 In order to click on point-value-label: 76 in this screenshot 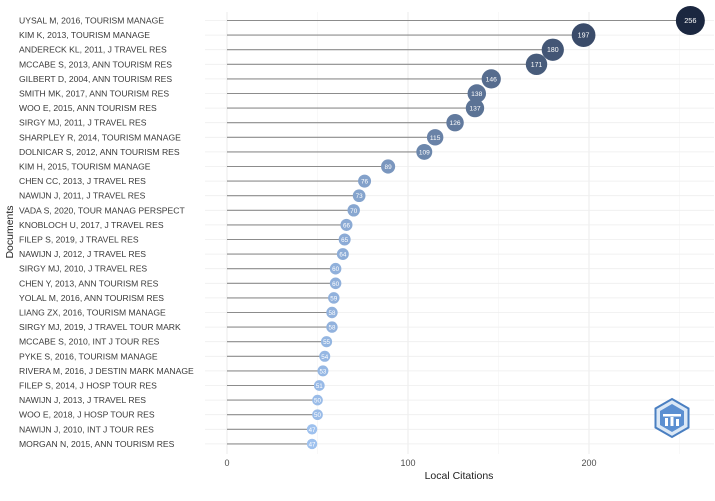, I will do `click(365, 182)`.